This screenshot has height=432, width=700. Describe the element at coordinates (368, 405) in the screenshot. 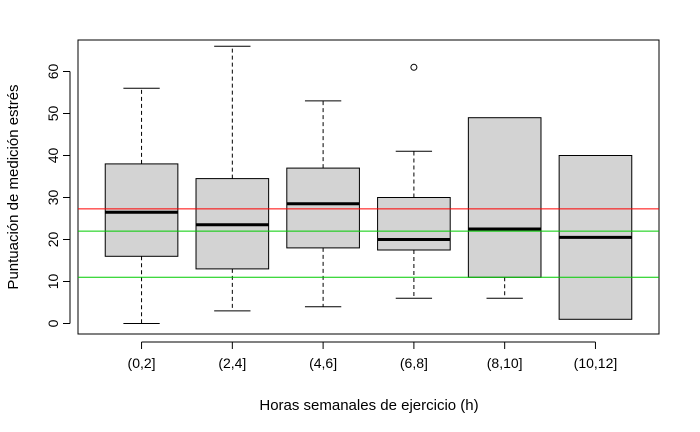

I see `x-axis-title: Horas semanales de ejercicio (h)` at that location.